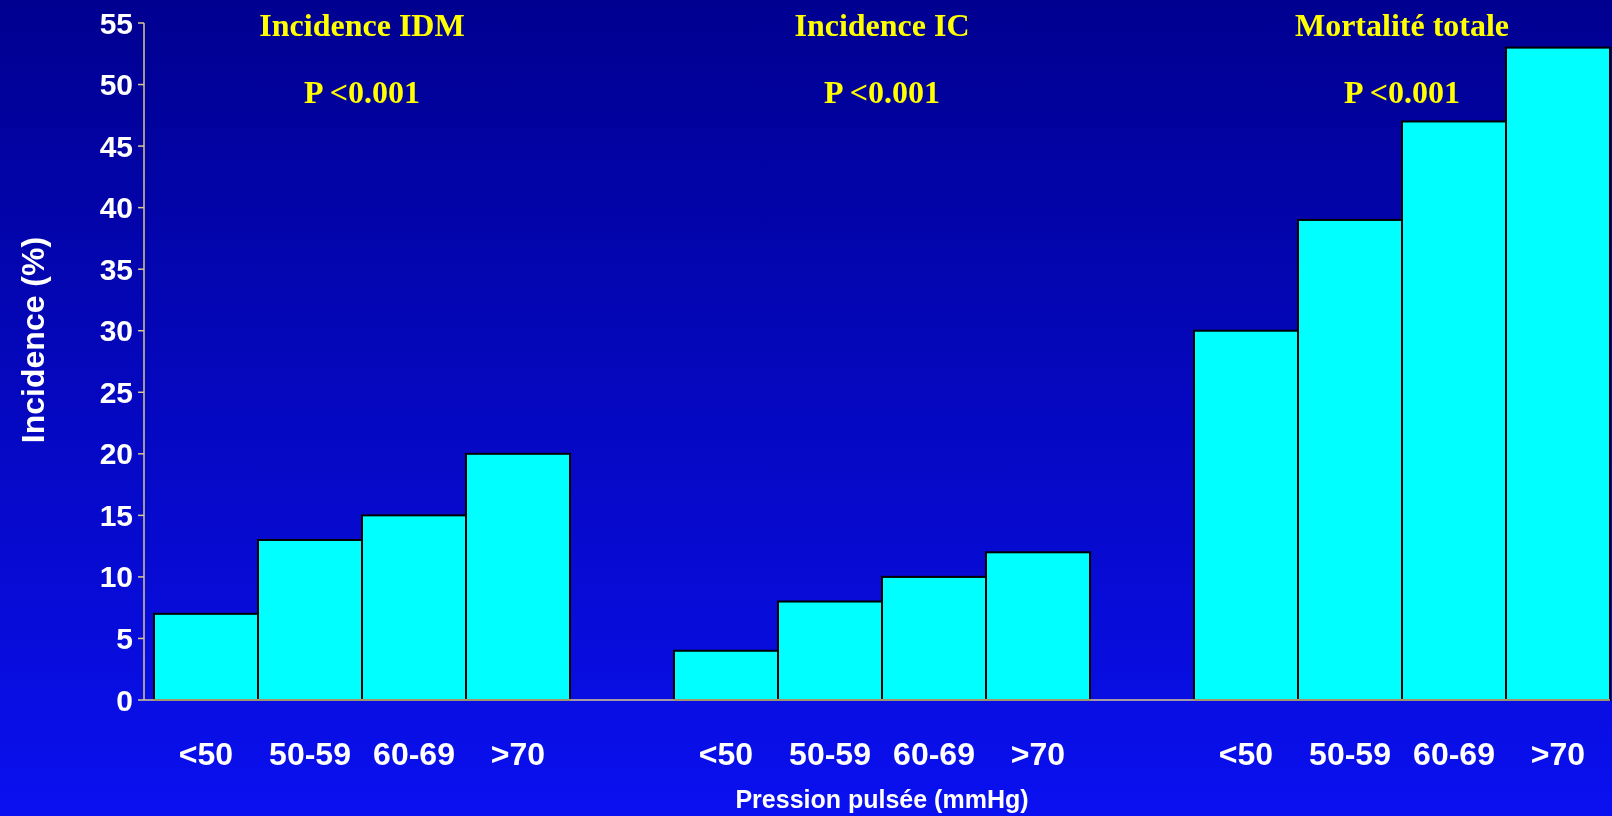 The image size is (1612, 816). I want to click on y-tick-label: 10, so click(116, 577).